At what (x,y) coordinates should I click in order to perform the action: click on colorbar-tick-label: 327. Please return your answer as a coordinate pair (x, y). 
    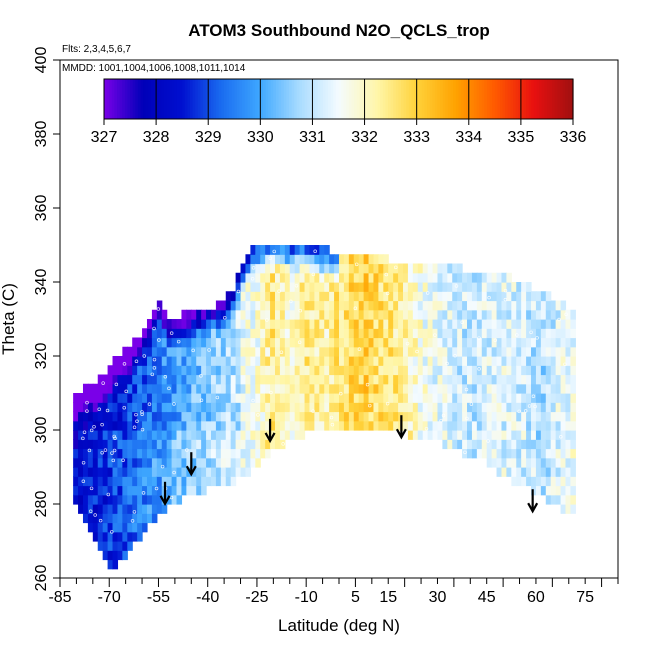
    Looking at the image, I should click on (104, 137).